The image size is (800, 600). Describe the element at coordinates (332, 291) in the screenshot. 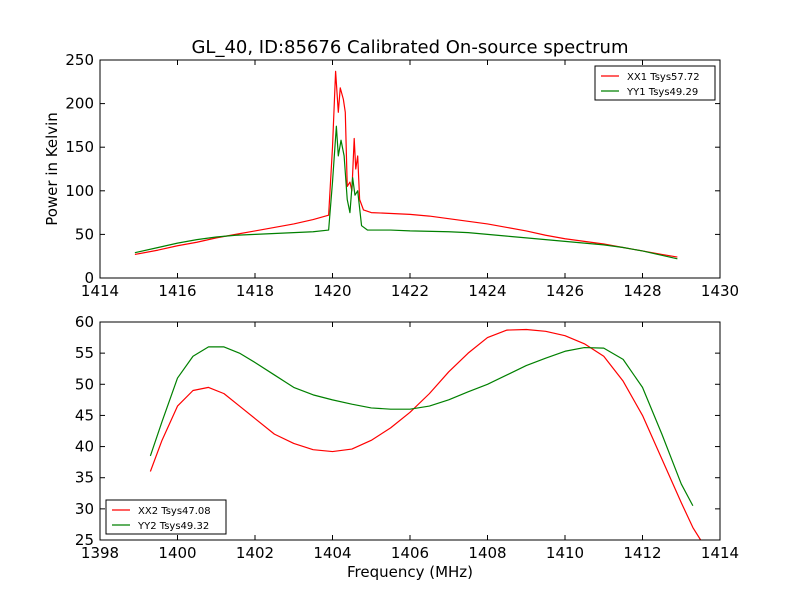

I see `x-tick-label: 1420` at that location.